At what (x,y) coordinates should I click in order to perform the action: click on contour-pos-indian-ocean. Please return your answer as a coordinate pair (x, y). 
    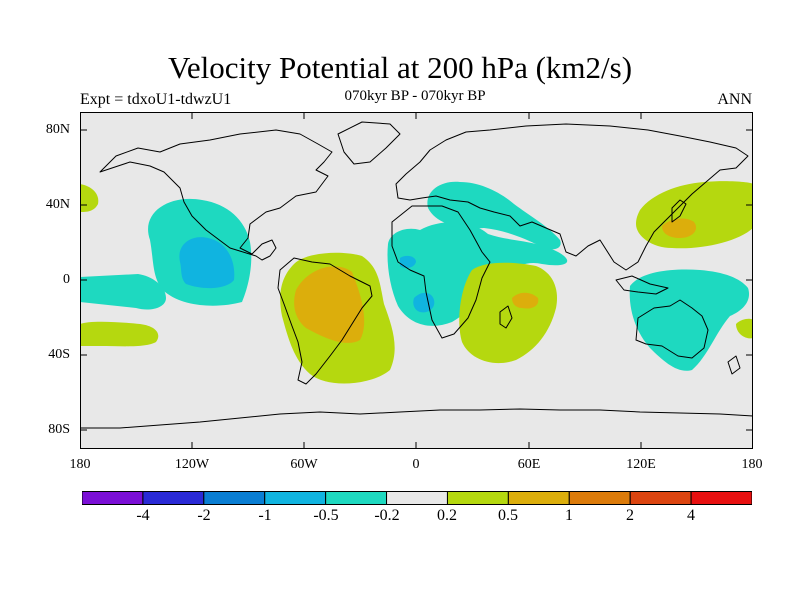
    Looking at the image, I should click on (508, 313).